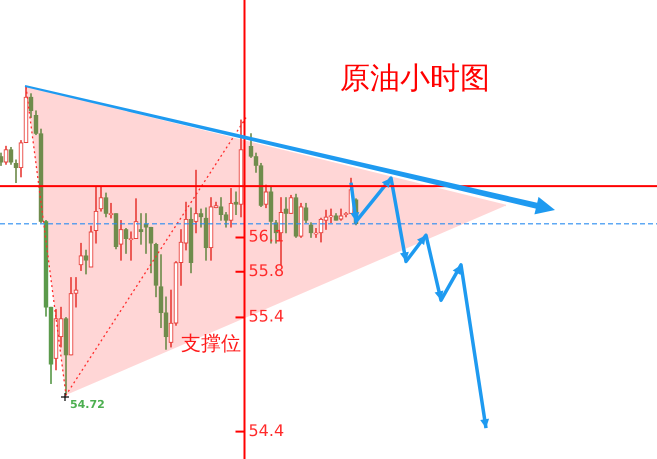 This screenshot has height=459, width=657. Describe the element at coordinates (87, 404) in the screenshot. I see `annotation: 54.72` at that location.